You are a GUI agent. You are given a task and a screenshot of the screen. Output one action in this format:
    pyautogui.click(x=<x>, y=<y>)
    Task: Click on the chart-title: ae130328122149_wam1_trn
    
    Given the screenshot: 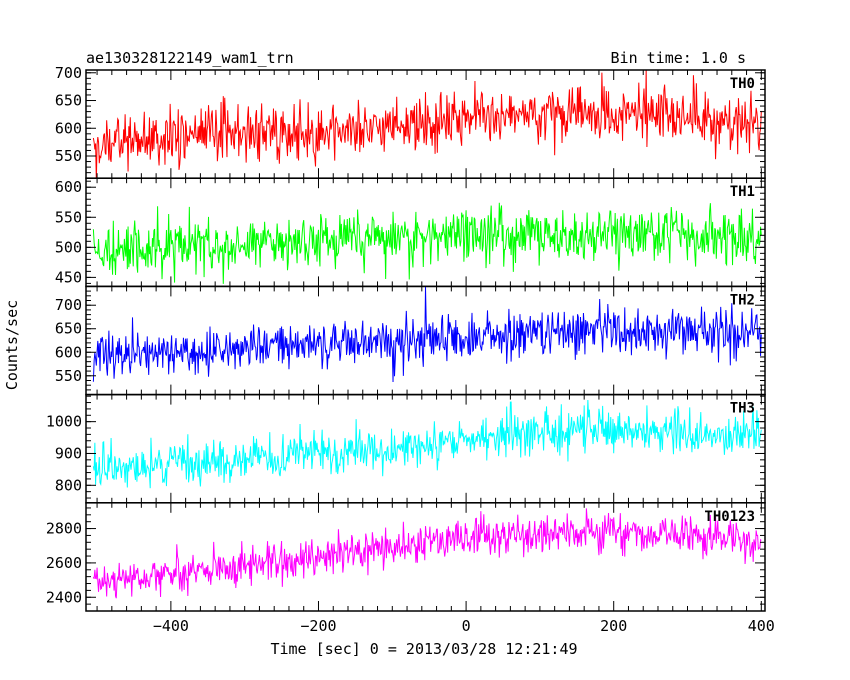 What is the action you would take?
    pyautogui.click(x=190, y=58)
    